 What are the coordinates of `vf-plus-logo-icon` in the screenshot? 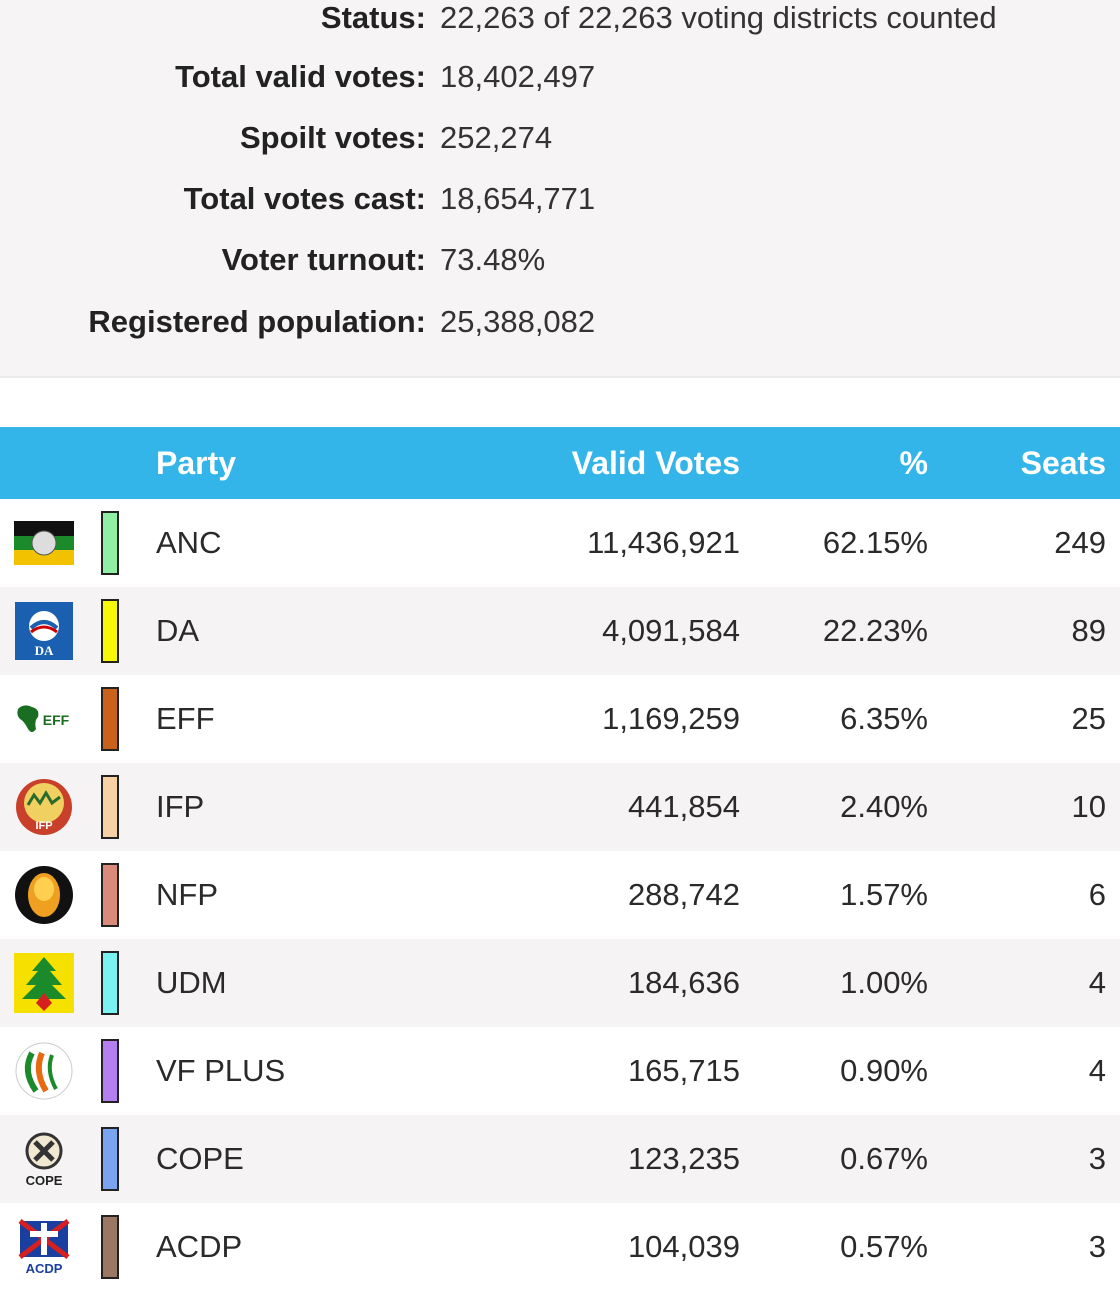 It's located at (44, 1071).